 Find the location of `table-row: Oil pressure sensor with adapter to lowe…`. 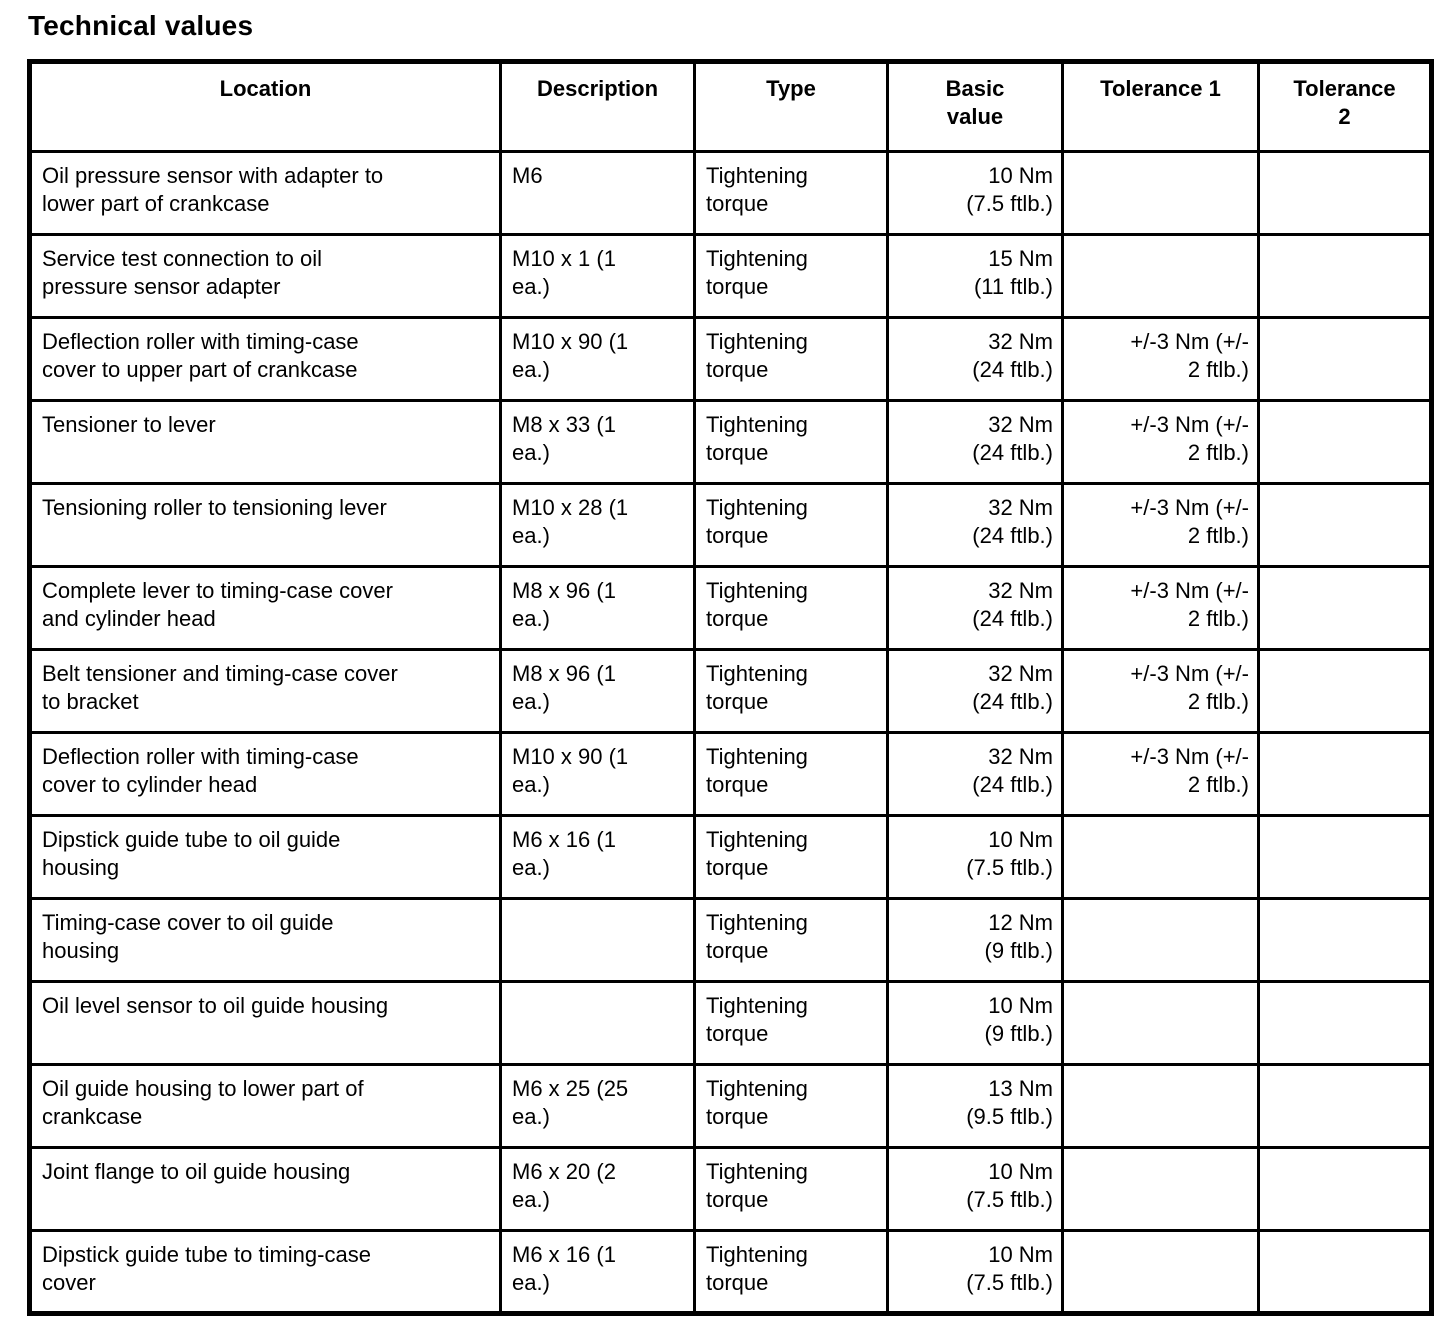

table-row: Oil pressure sensor with adapter to lowe… is located at coordinates (730, 193).